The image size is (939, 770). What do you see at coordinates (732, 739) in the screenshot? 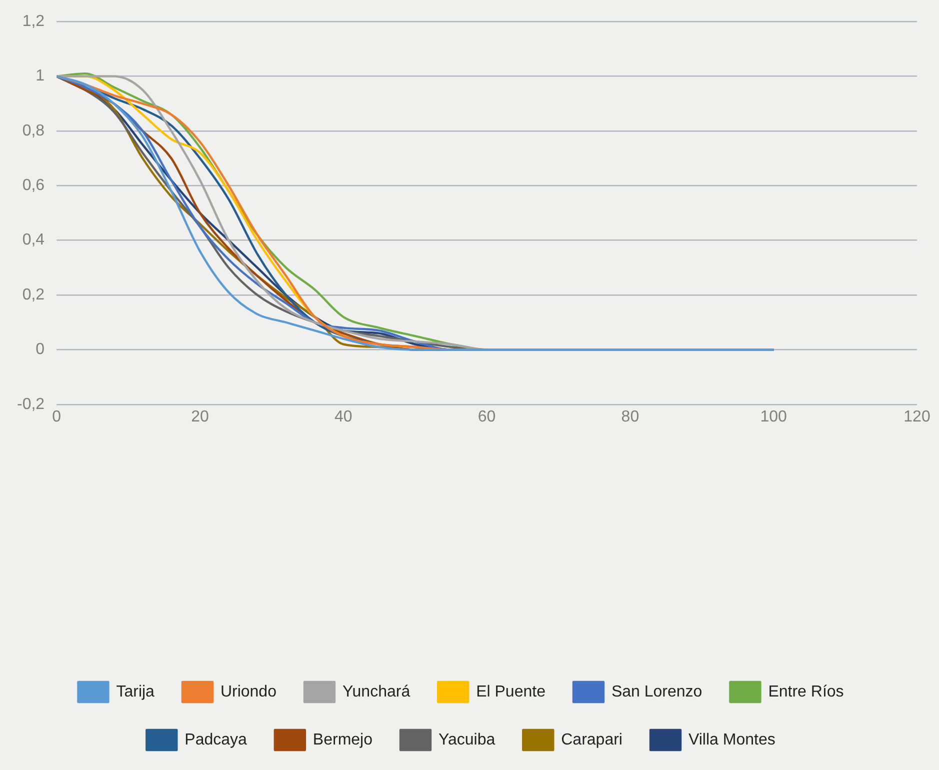
I see `legend-label: Villa Montes` at bounding box center [732, 739].